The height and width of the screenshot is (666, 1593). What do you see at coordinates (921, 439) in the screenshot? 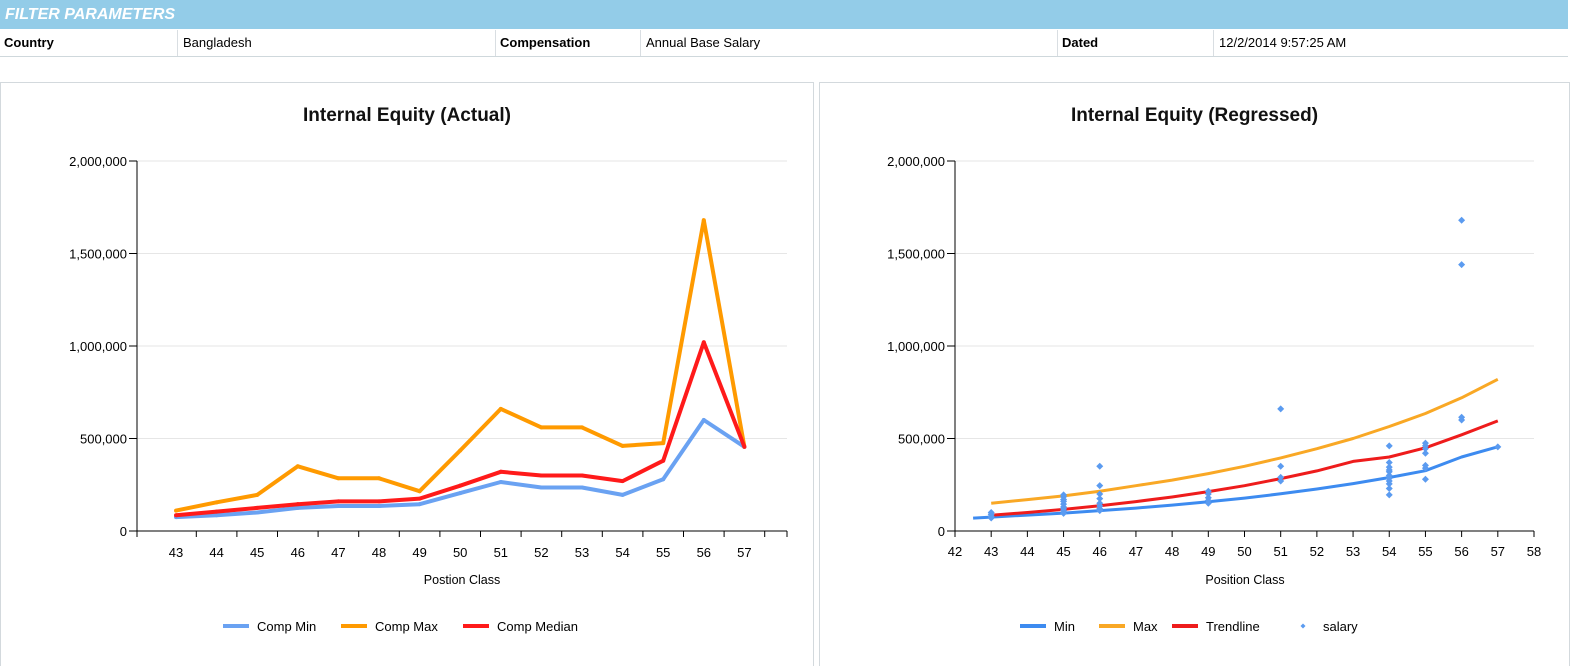
I see `y-tick-label: 500,000` at bounding box center [921, 439].